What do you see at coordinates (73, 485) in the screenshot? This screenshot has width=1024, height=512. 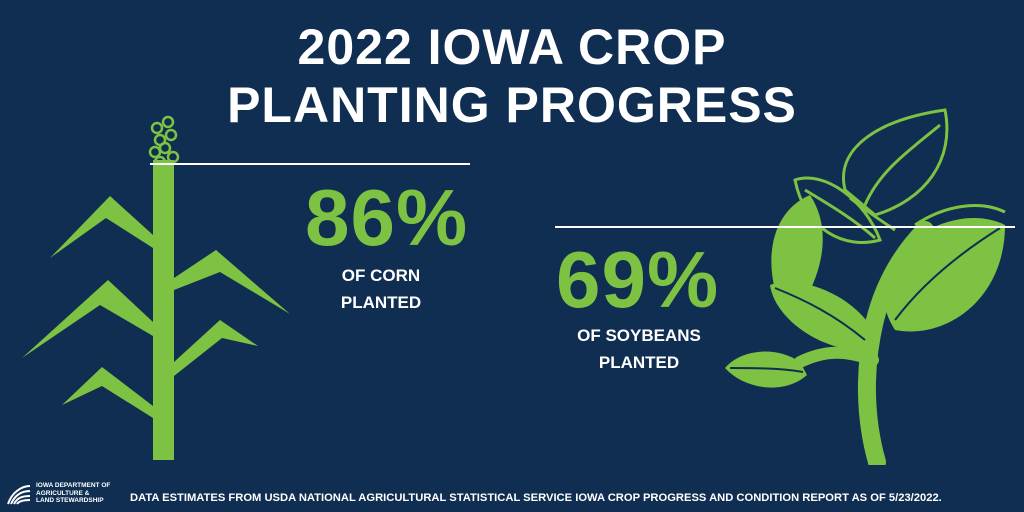 I see `logo-line-1: IOWA DEPARTMENT OF` at bounding box center [73, 485].